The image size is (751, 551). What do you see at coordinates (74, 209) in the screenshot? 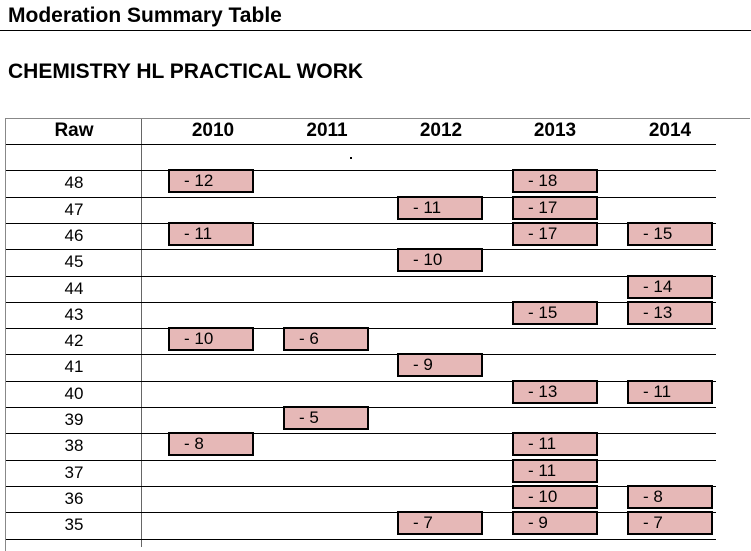
I see `raw-score-cell: 47` at bounding box center [74, 209].